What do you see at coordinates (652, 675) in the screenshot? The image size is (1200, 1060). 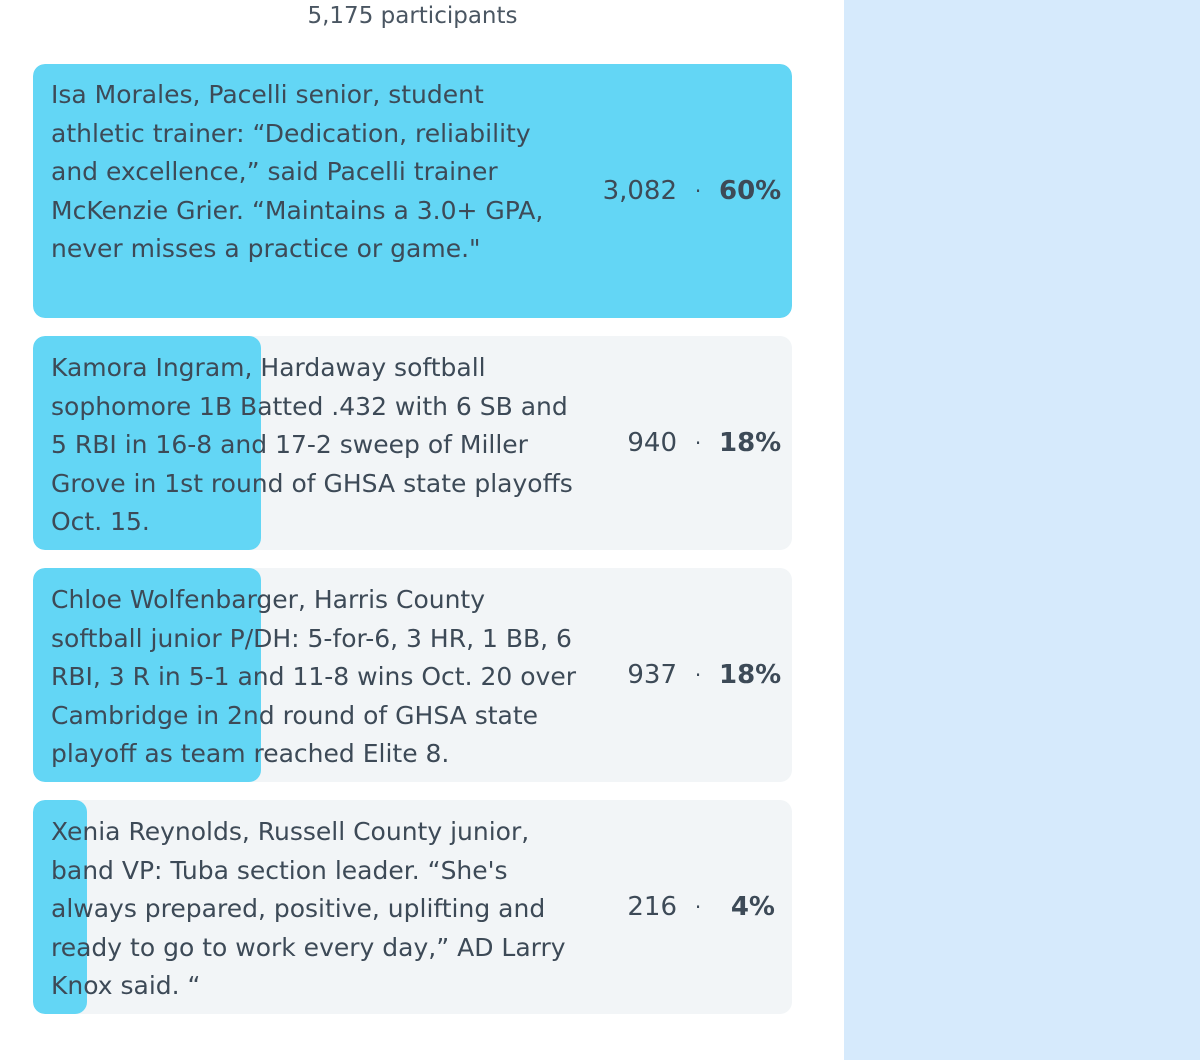 I see `vote-count: 937` at bounding box center [652, 675].